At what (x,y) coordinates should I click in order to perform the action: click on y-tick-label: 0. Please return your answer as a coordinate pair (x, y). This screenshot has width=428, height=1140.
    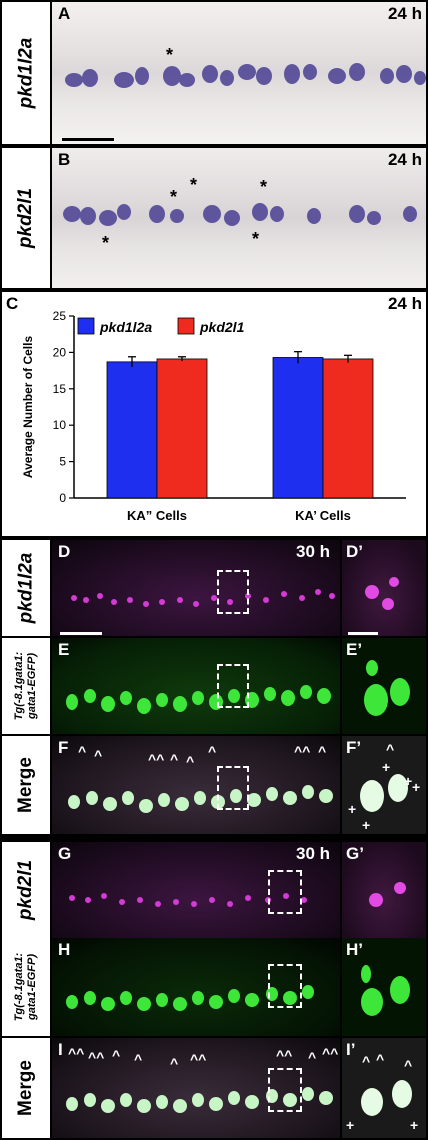
    Looking at the image, I should click on (62, 498).